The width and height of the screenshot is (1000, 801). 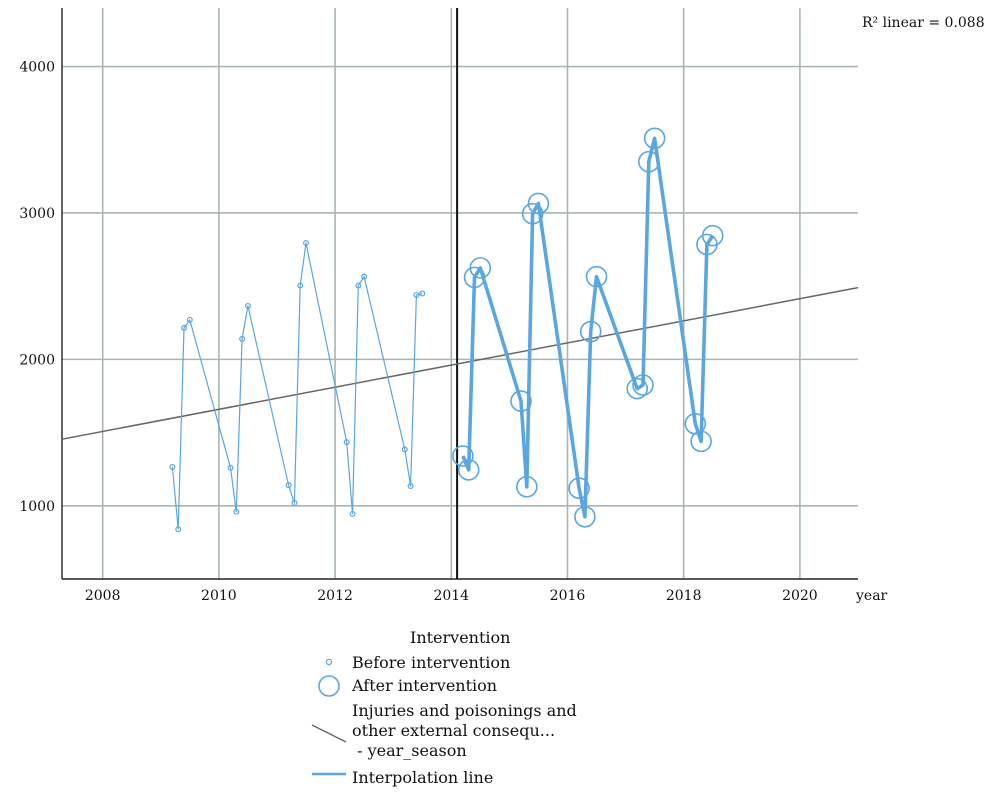 What do you see at coordinates (568, 596) in the screenshot?
I see `x-tick-label: 2016` at bounding box center [568, 596].